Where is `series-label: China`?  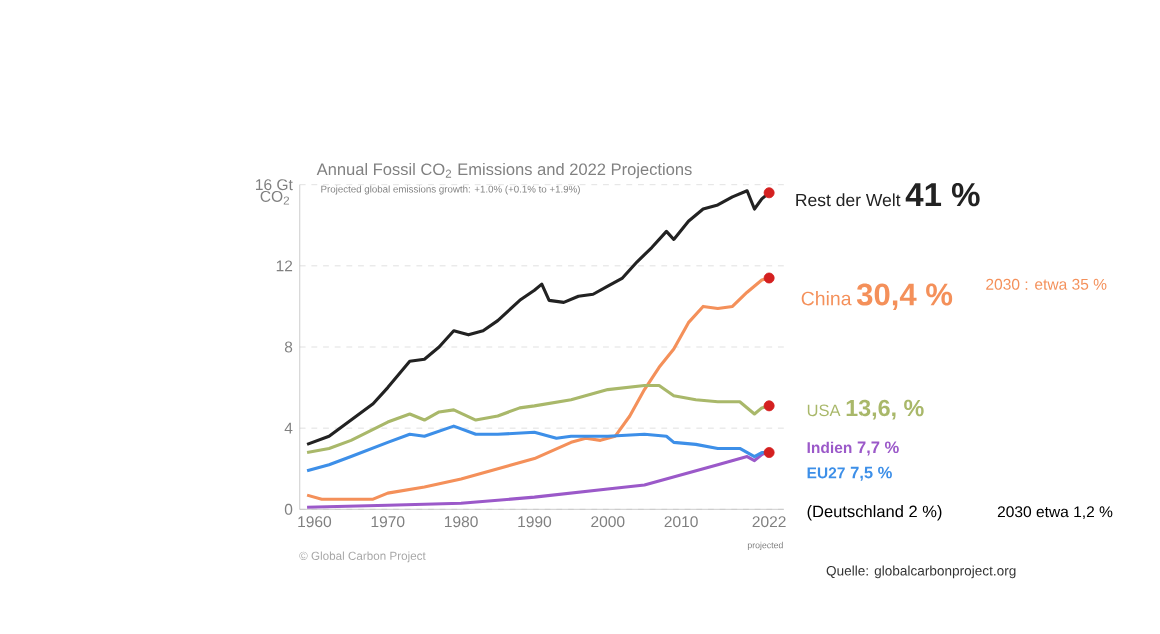
series-label: China is located at coordinates (826, 298).